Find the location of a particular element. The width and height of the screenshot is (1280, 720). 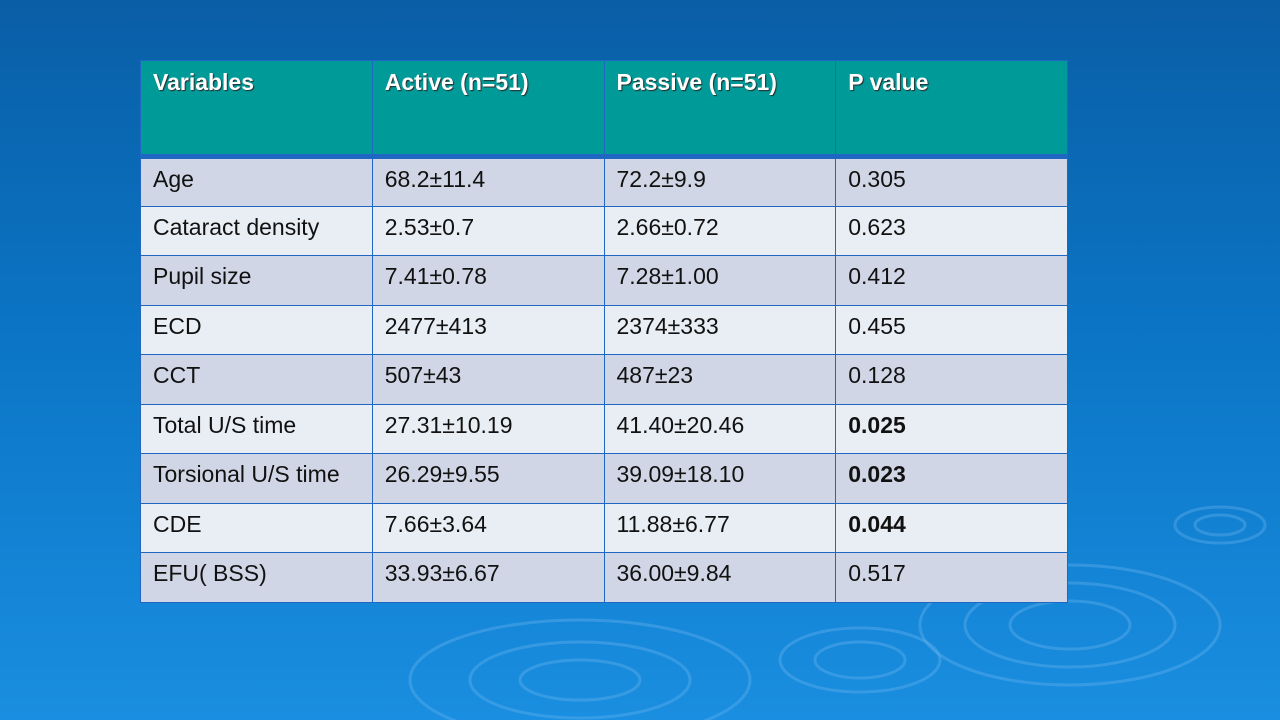

cell-variable: CCT is located at coordinates (256, 379).